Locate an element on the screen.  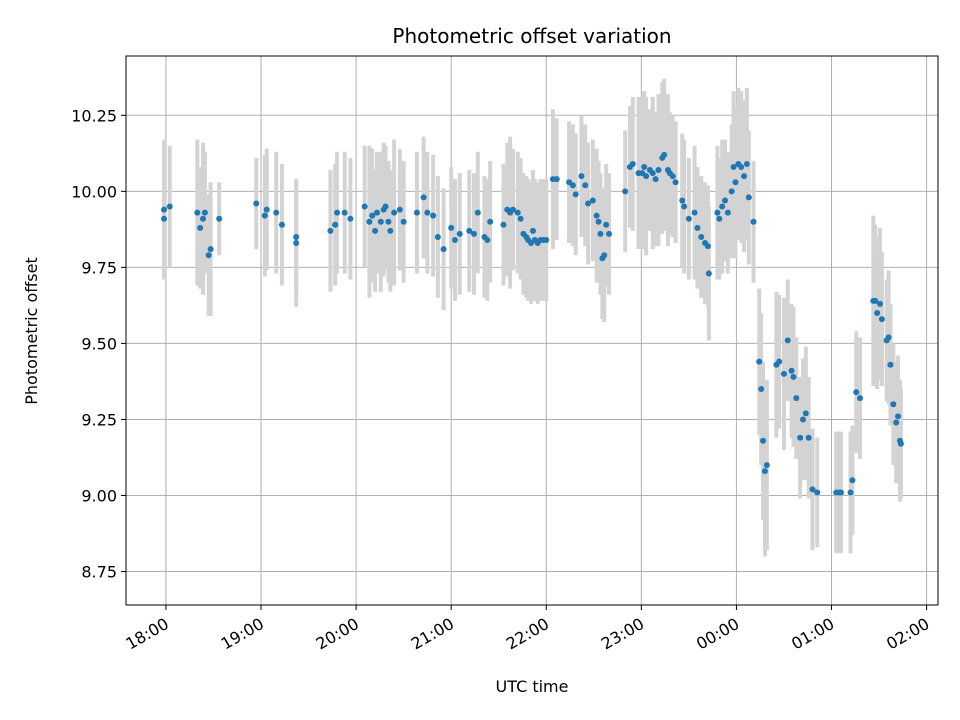
x-axis-label: UTC time is located at coordinates (532, 686).